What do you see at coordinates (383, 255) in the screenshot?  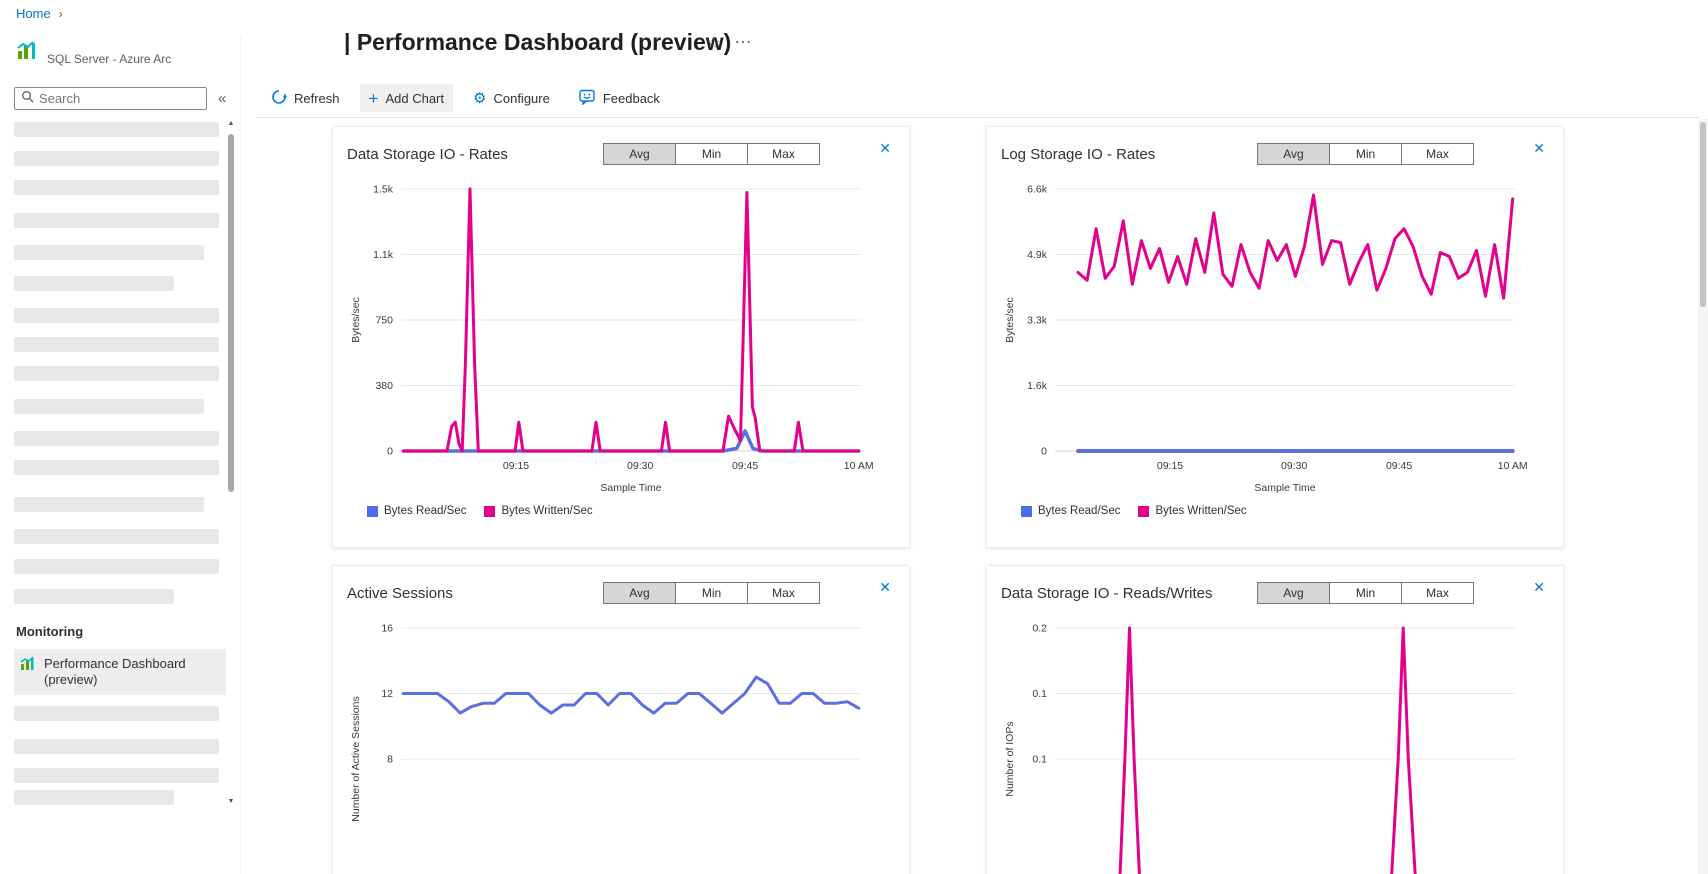 I see `svg-text: 1.1k` at bounding box center [383, 255].